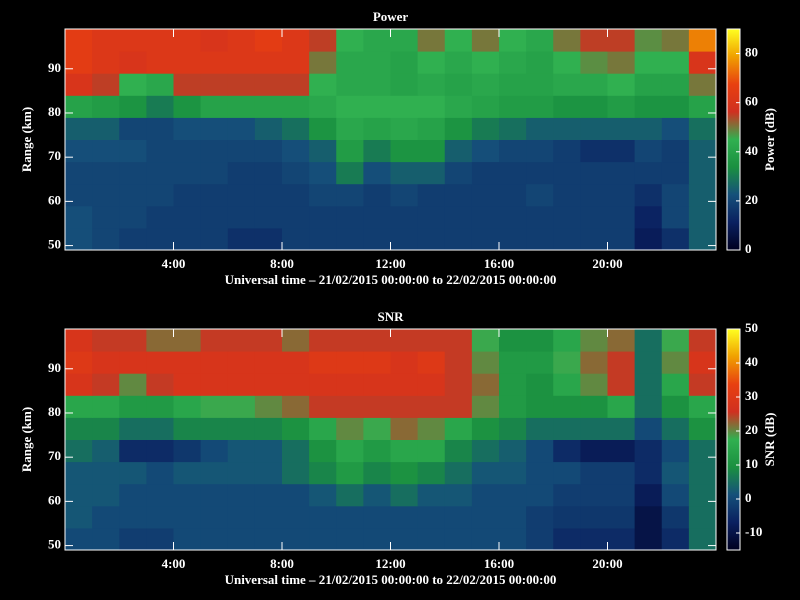 The height and width of the screenshot is (600, 800). Describe the element at coordinates (751, 101) in the screenshot. I see `colorbar-tick-label: 60` at that location.